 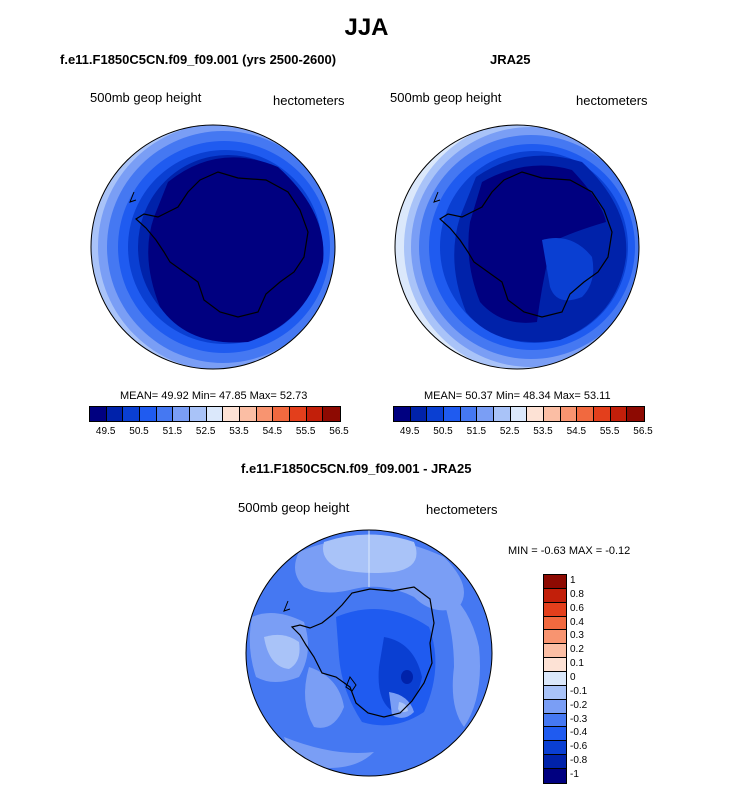 I want to click on colorbar-tick-label: 0.3, so click(x=577, y=636).